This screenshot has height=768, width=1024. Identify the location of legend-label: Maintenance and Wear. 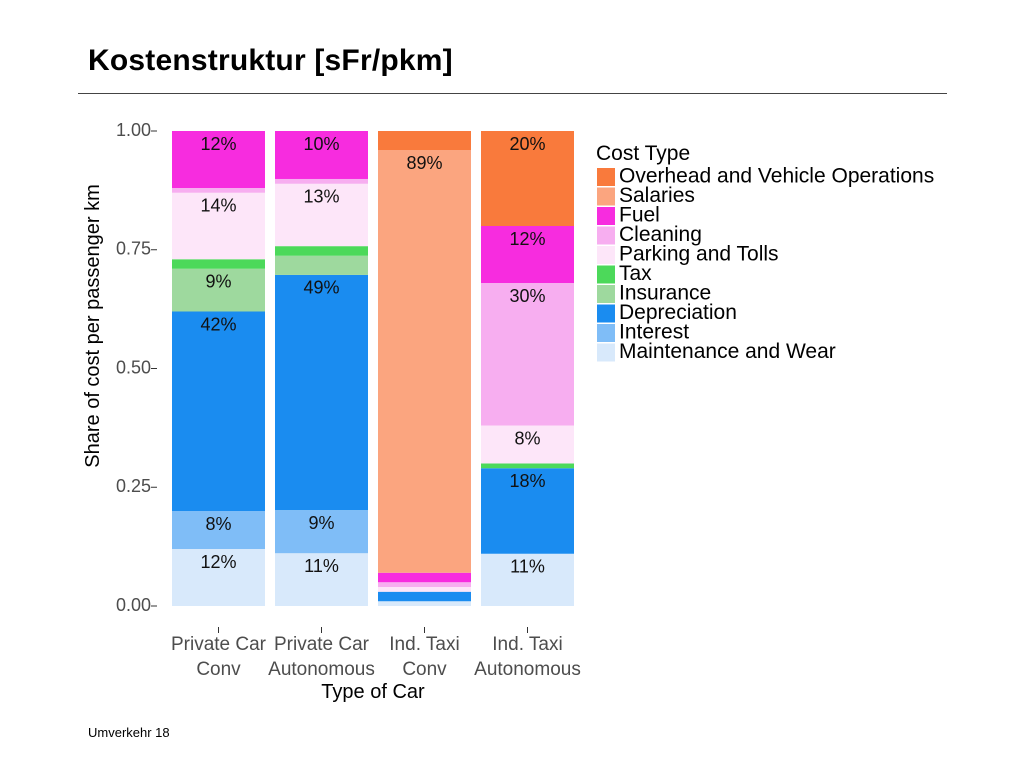
(727, 351).